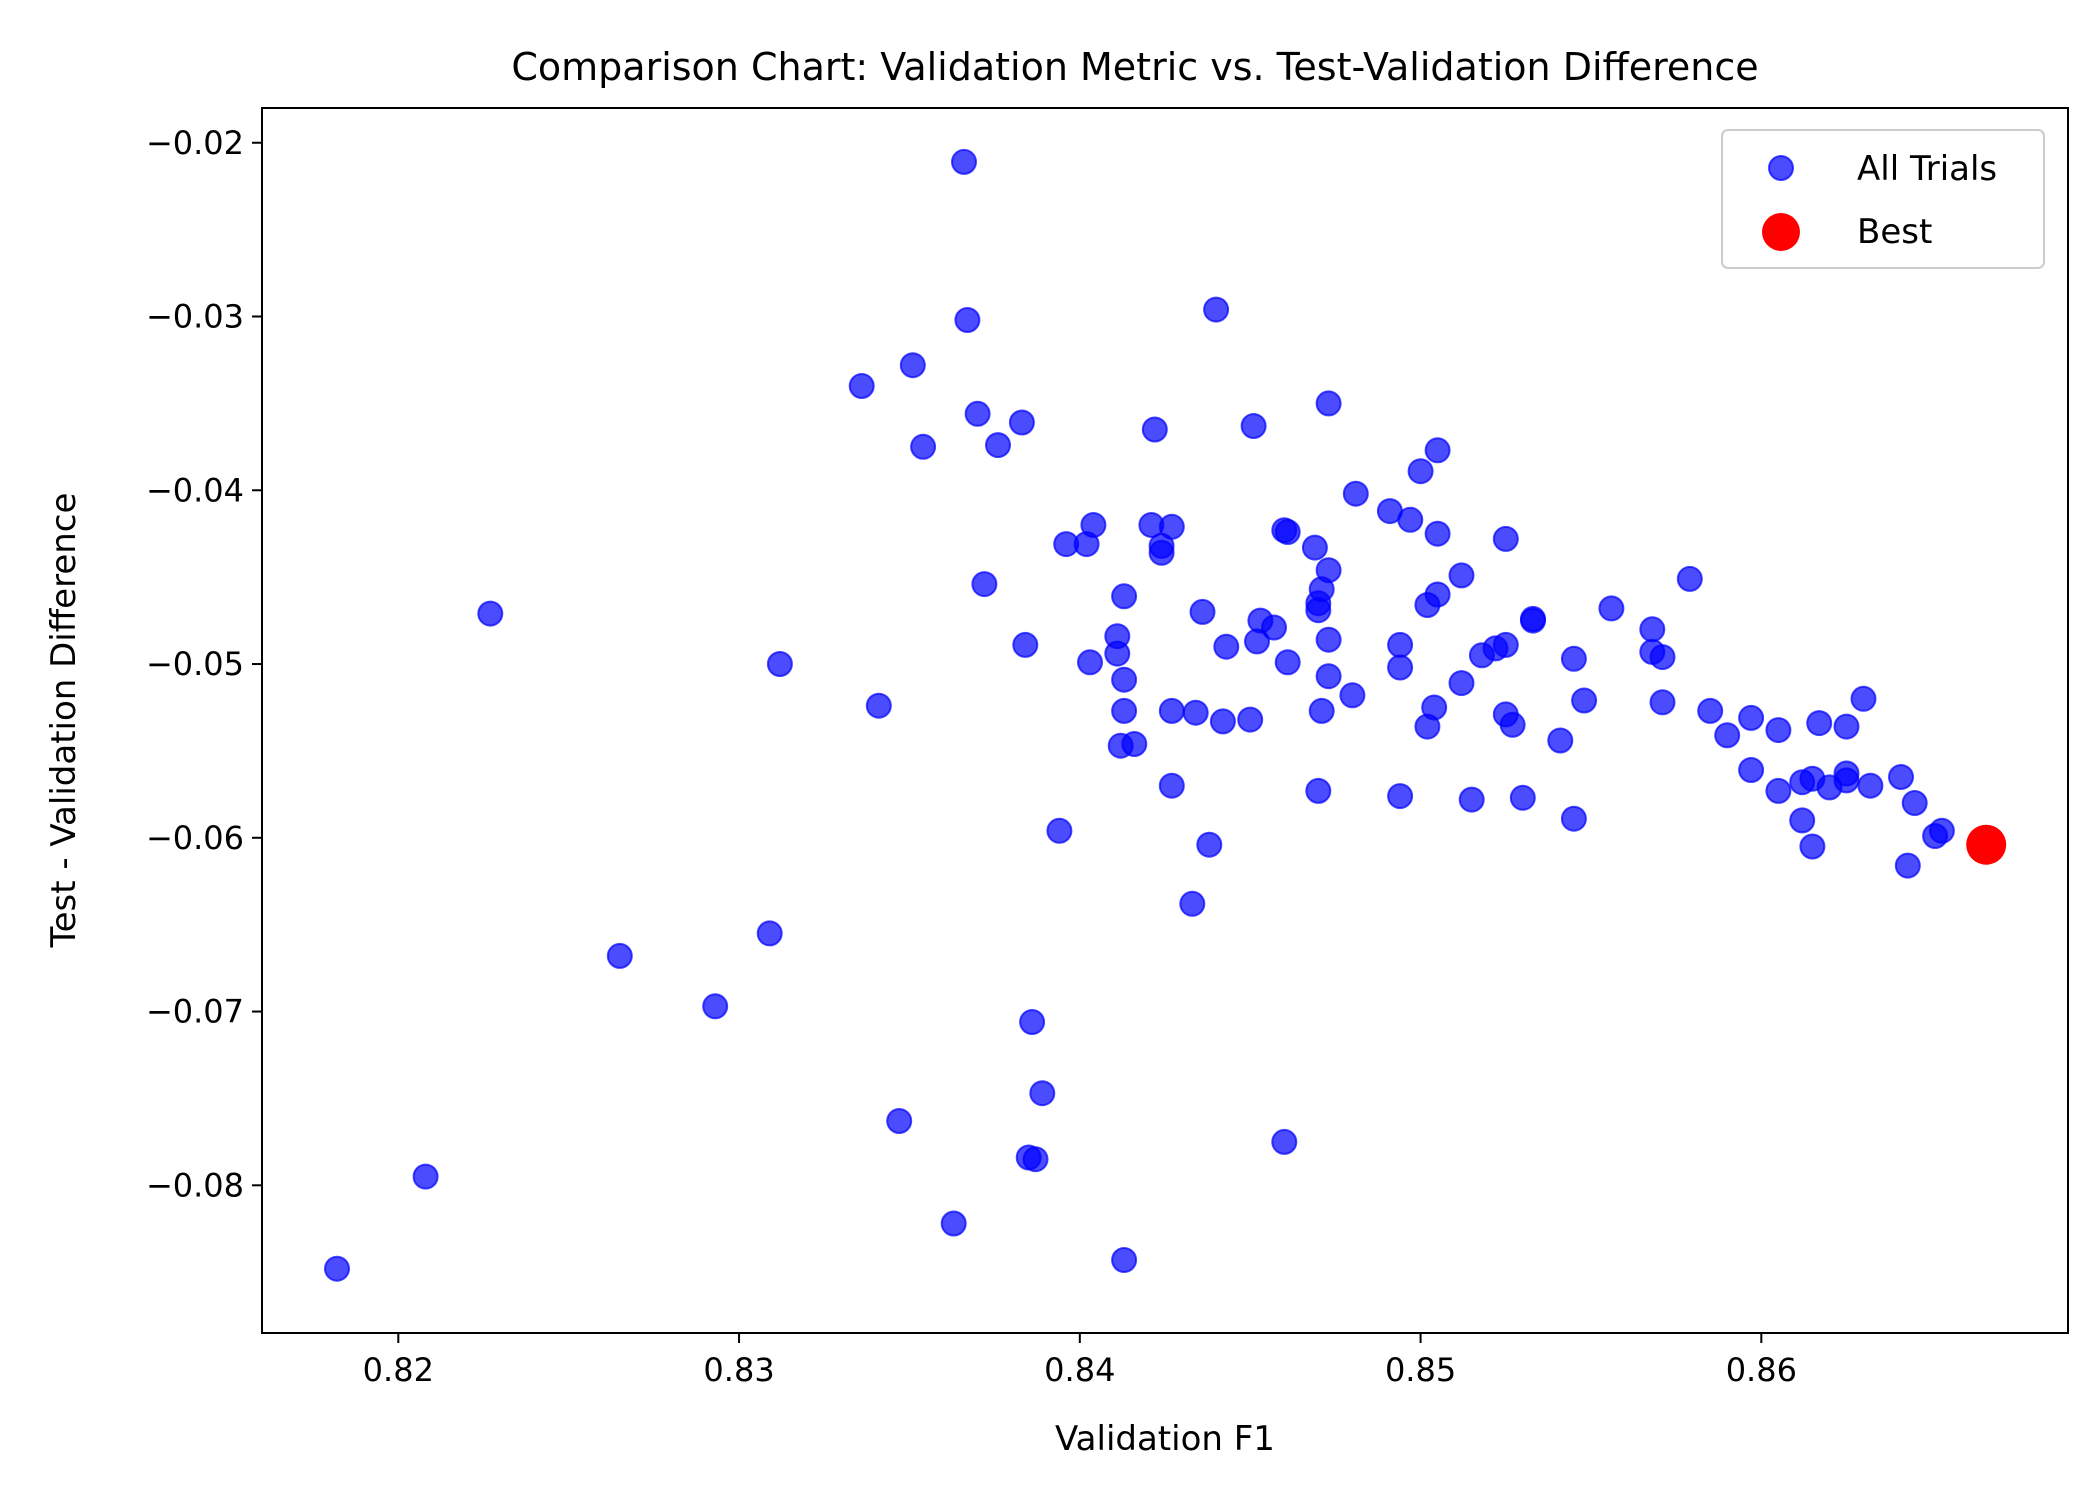 The width and height of the screenshot is (2100, 1504). Describe the element at coordinates (195, 664) in the screenshot. I see `y-tick-label: −0.05` at that location.